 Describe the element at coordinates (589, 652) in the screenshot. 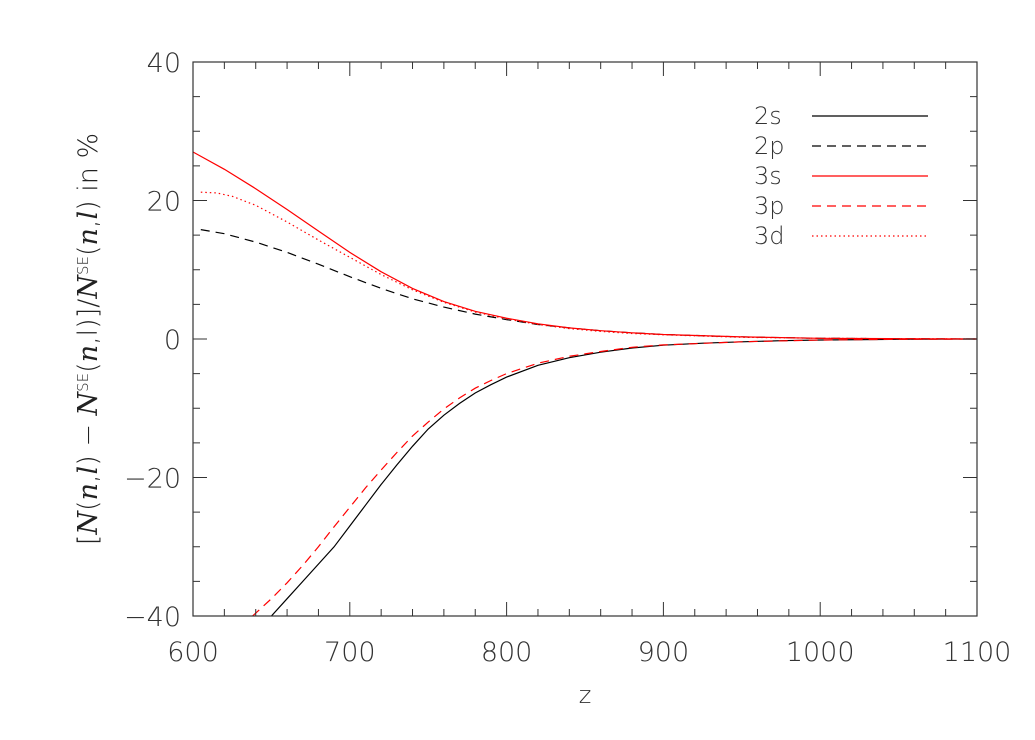

I see `x-tick-labels: 600 700 800 900 1000 1100` at that location.